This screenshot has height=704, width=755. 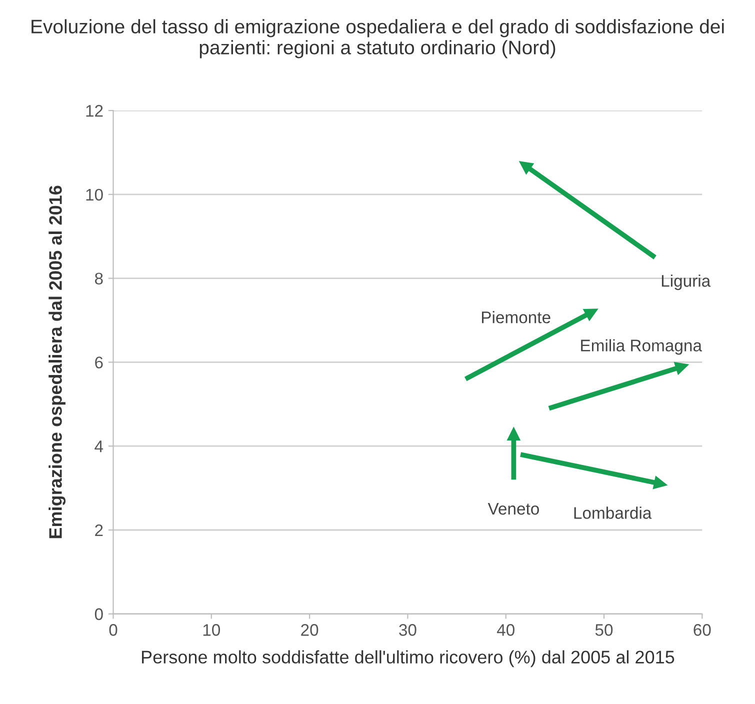 What do you see at coordinates (686, 282) in the screenshot?
I see `series-label: Liguria` at bounding box center [686, 282].